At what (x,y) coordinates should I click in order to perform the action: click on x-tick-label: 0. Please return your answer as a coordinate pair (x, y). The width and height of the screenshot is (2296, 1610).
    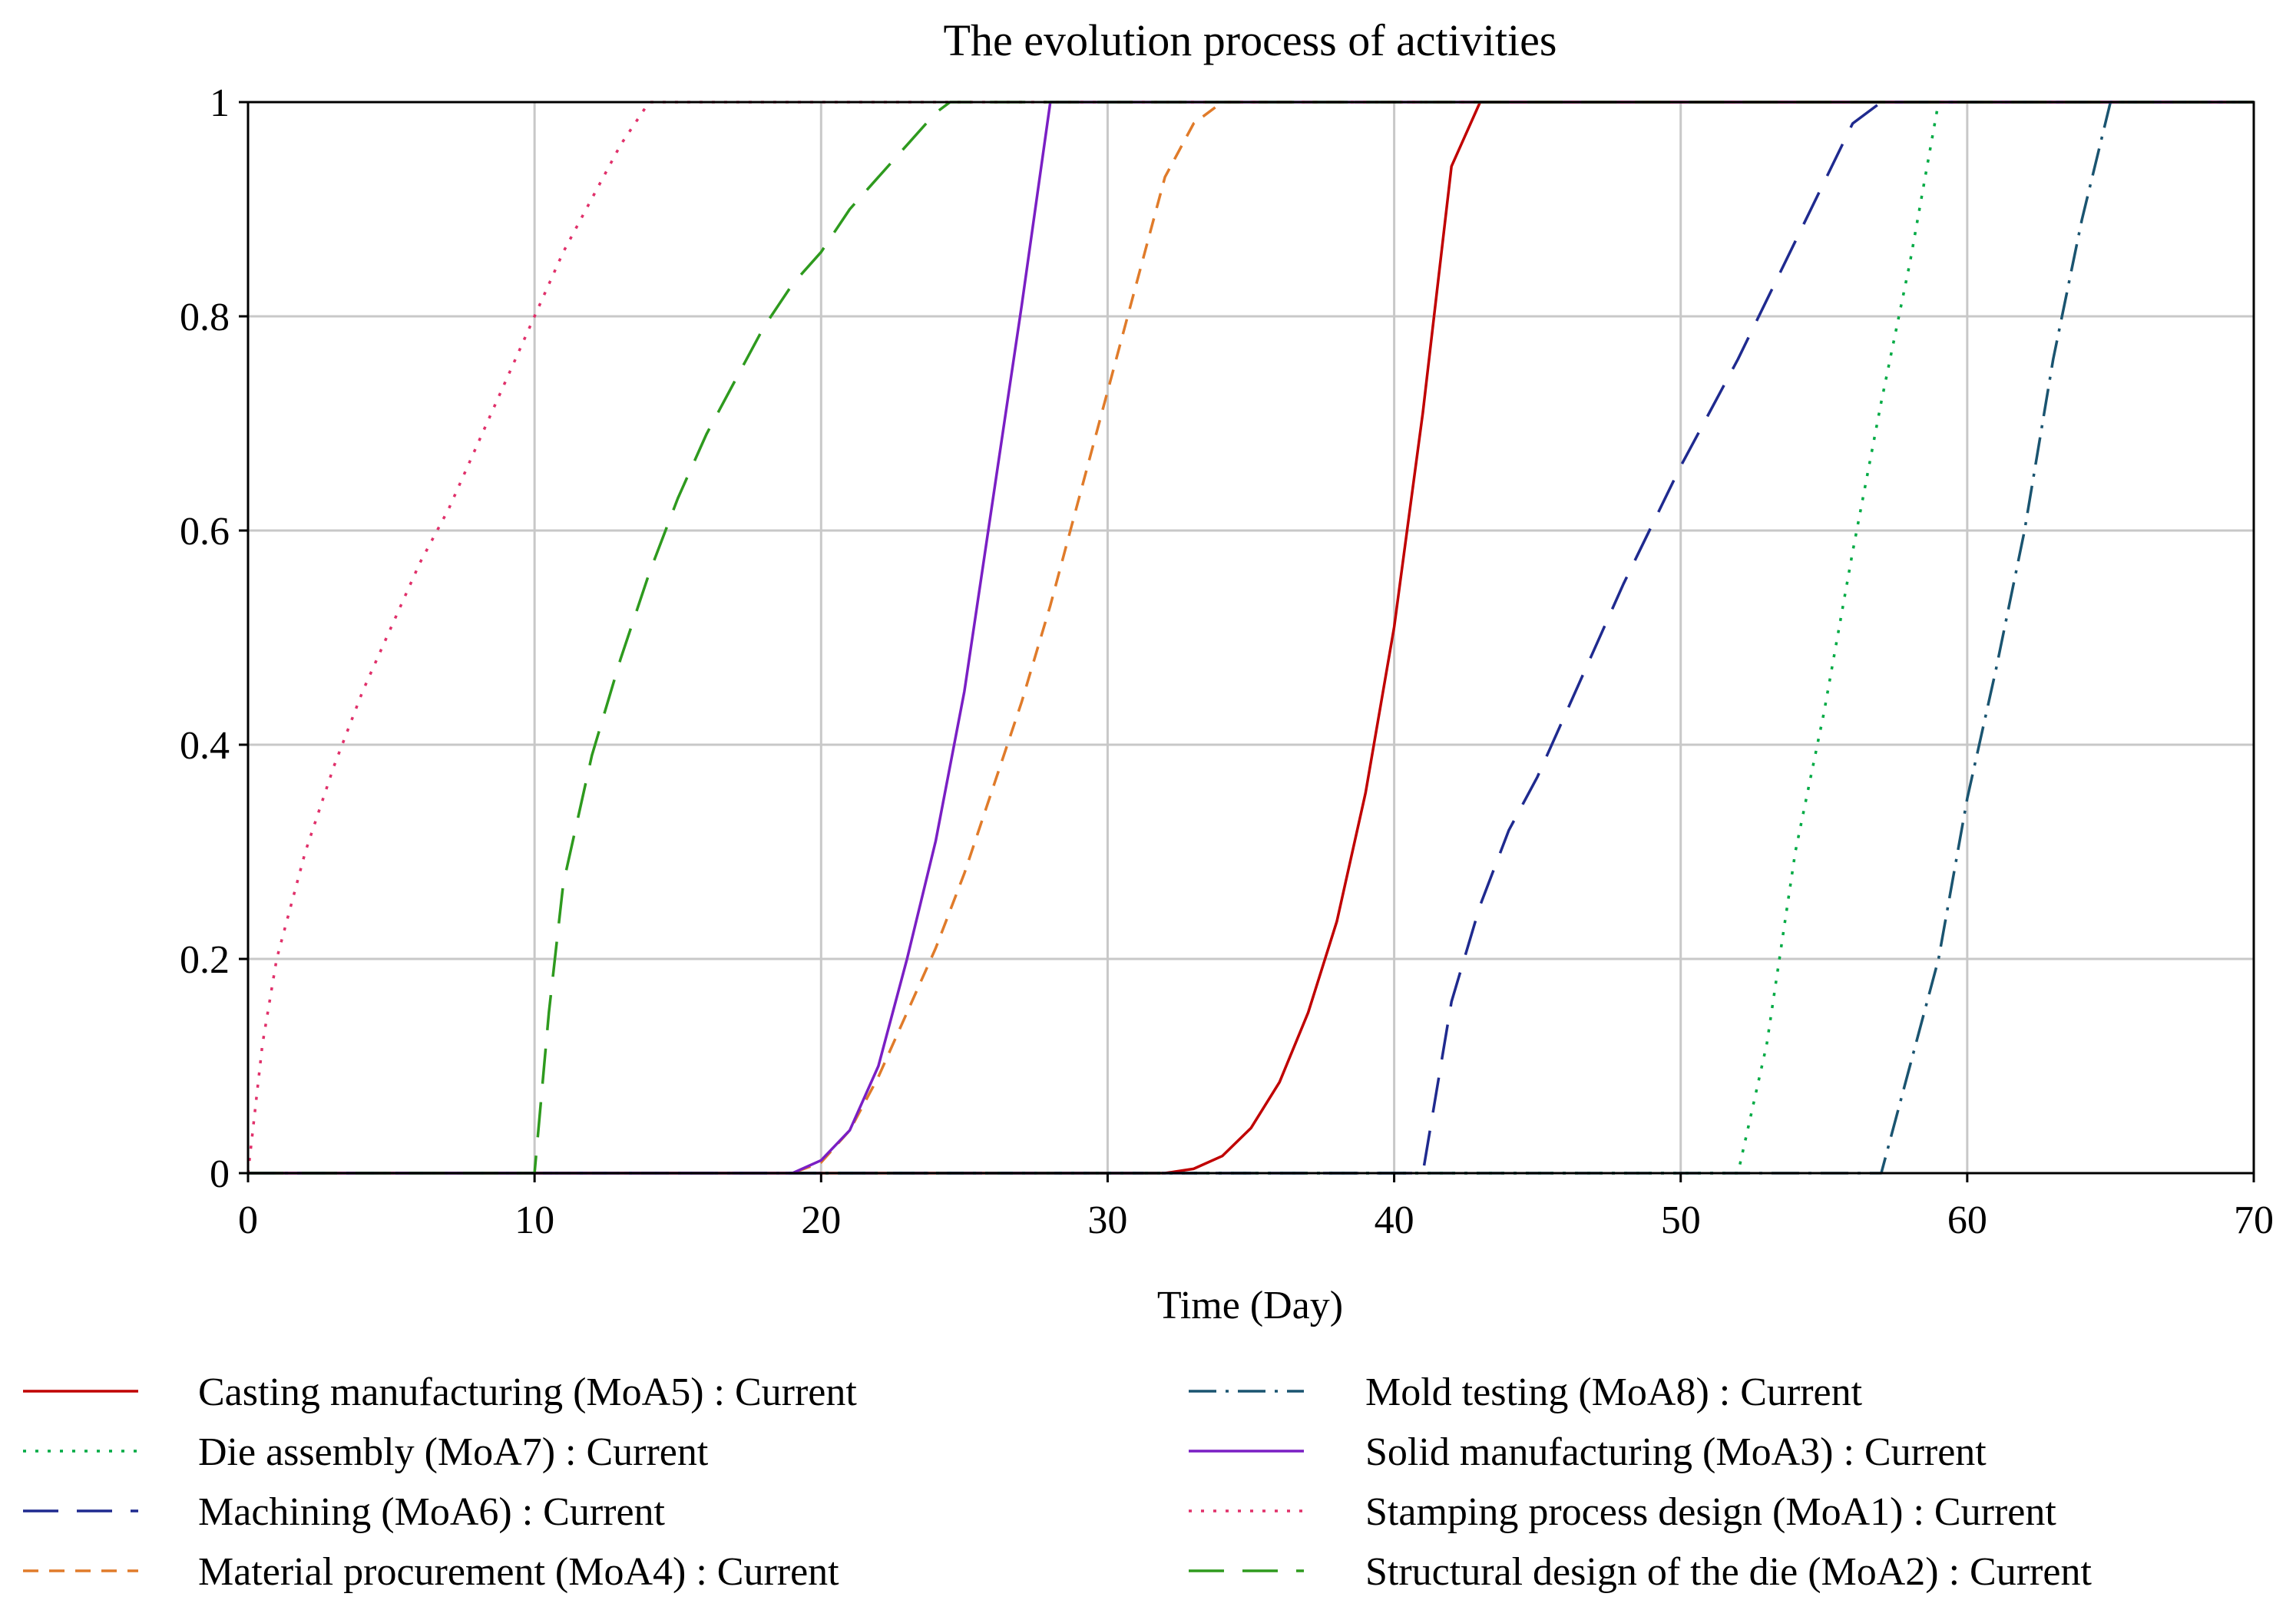
    Looking at the image, I should click on (248, 1220).